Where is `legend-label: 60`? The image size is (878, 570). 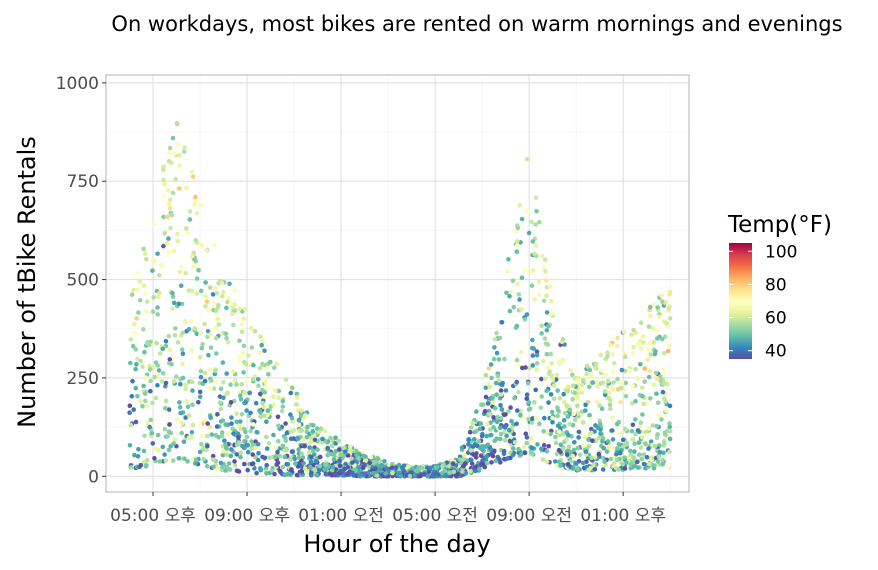 legend-label: 60 is located at coordinates (776, 319).